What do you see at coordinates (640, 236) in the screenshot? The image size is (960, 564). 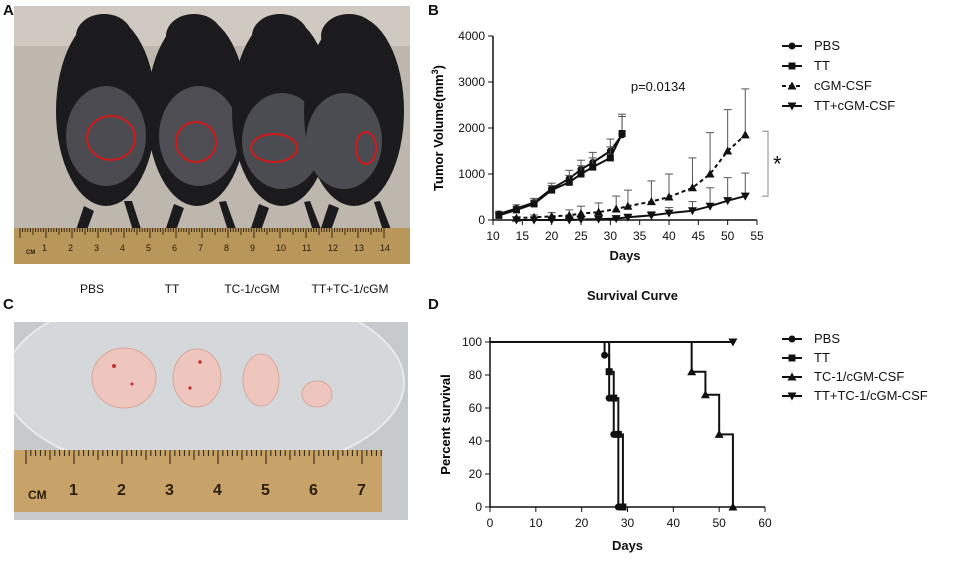 I see `x-tick-label: 35` at bounding box center [640, 236].